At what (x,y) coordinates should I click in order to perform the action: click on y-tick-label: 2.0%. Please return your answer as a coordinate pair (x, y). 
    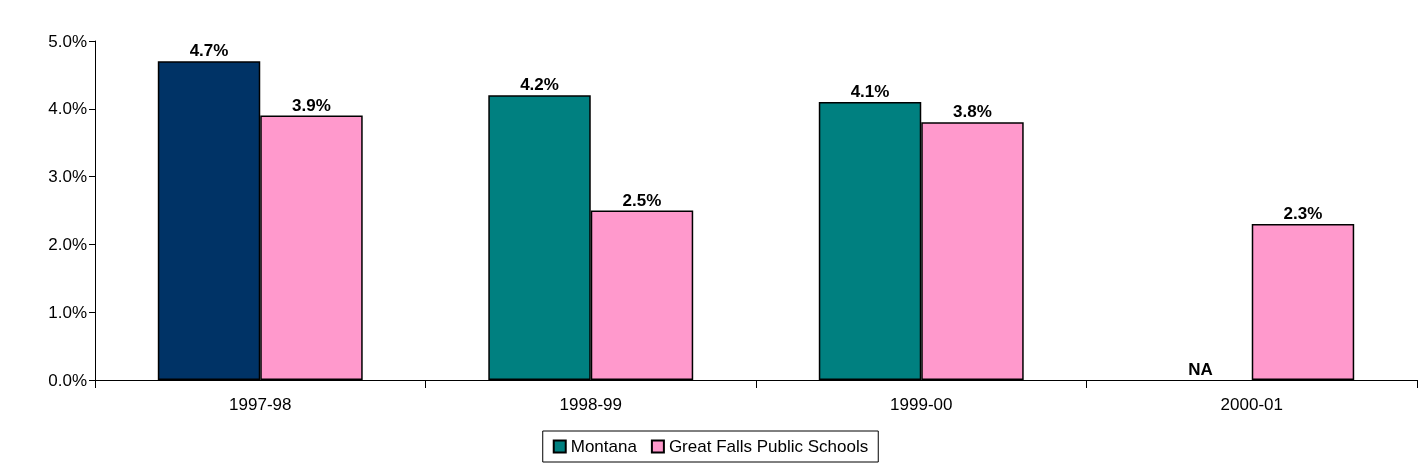
    Looking at the image, I should click on (67, 244).